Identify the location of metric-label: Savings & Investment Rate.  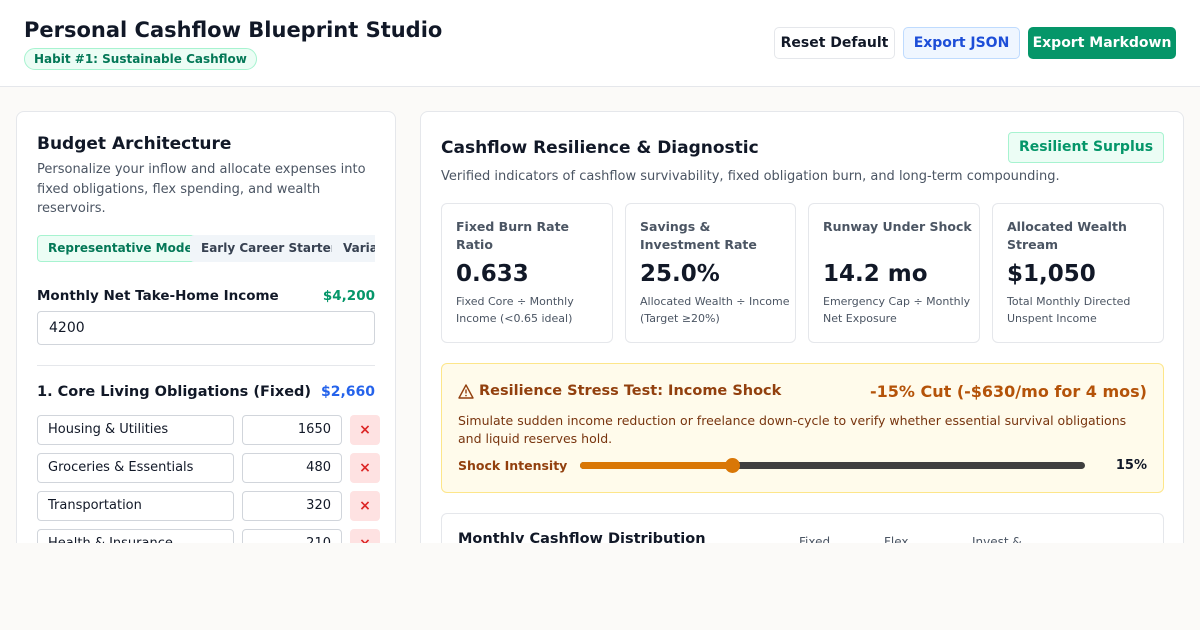
(698, 235).